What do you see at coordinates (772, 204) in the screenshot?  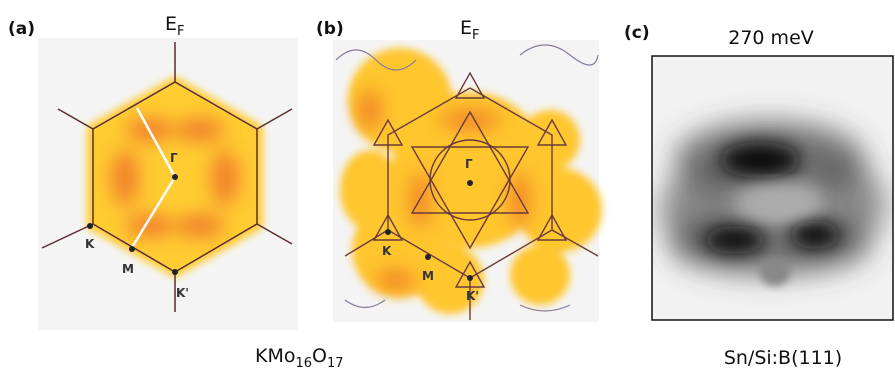 I see `stm-image` at bounding box center [772, 204].